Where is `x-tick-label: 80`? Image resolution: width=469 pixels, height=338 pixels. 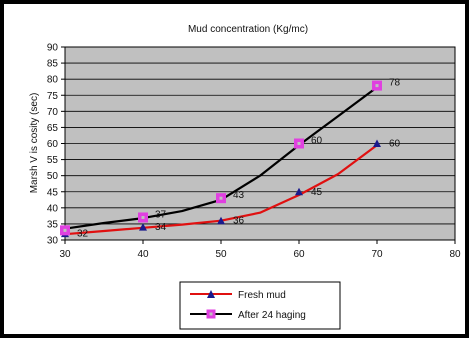
x-tick-label: 80 is located at coordinates (455, 254).